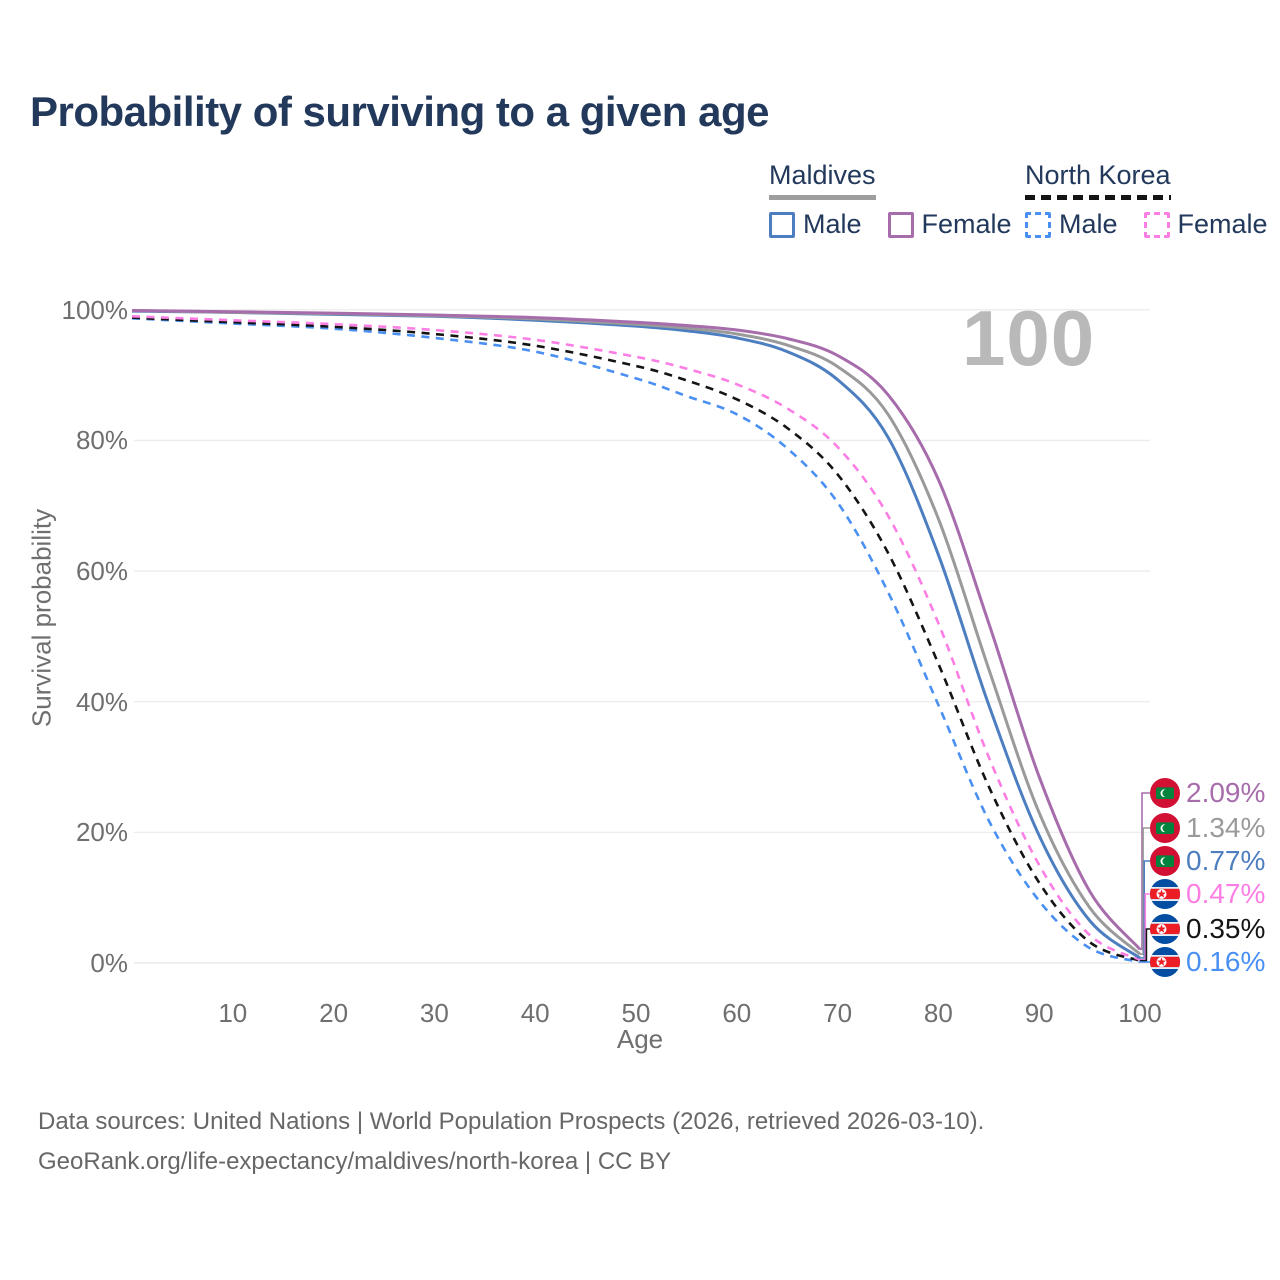  I want to click on legend-header-maldives: Maldives, so click(822, 180).